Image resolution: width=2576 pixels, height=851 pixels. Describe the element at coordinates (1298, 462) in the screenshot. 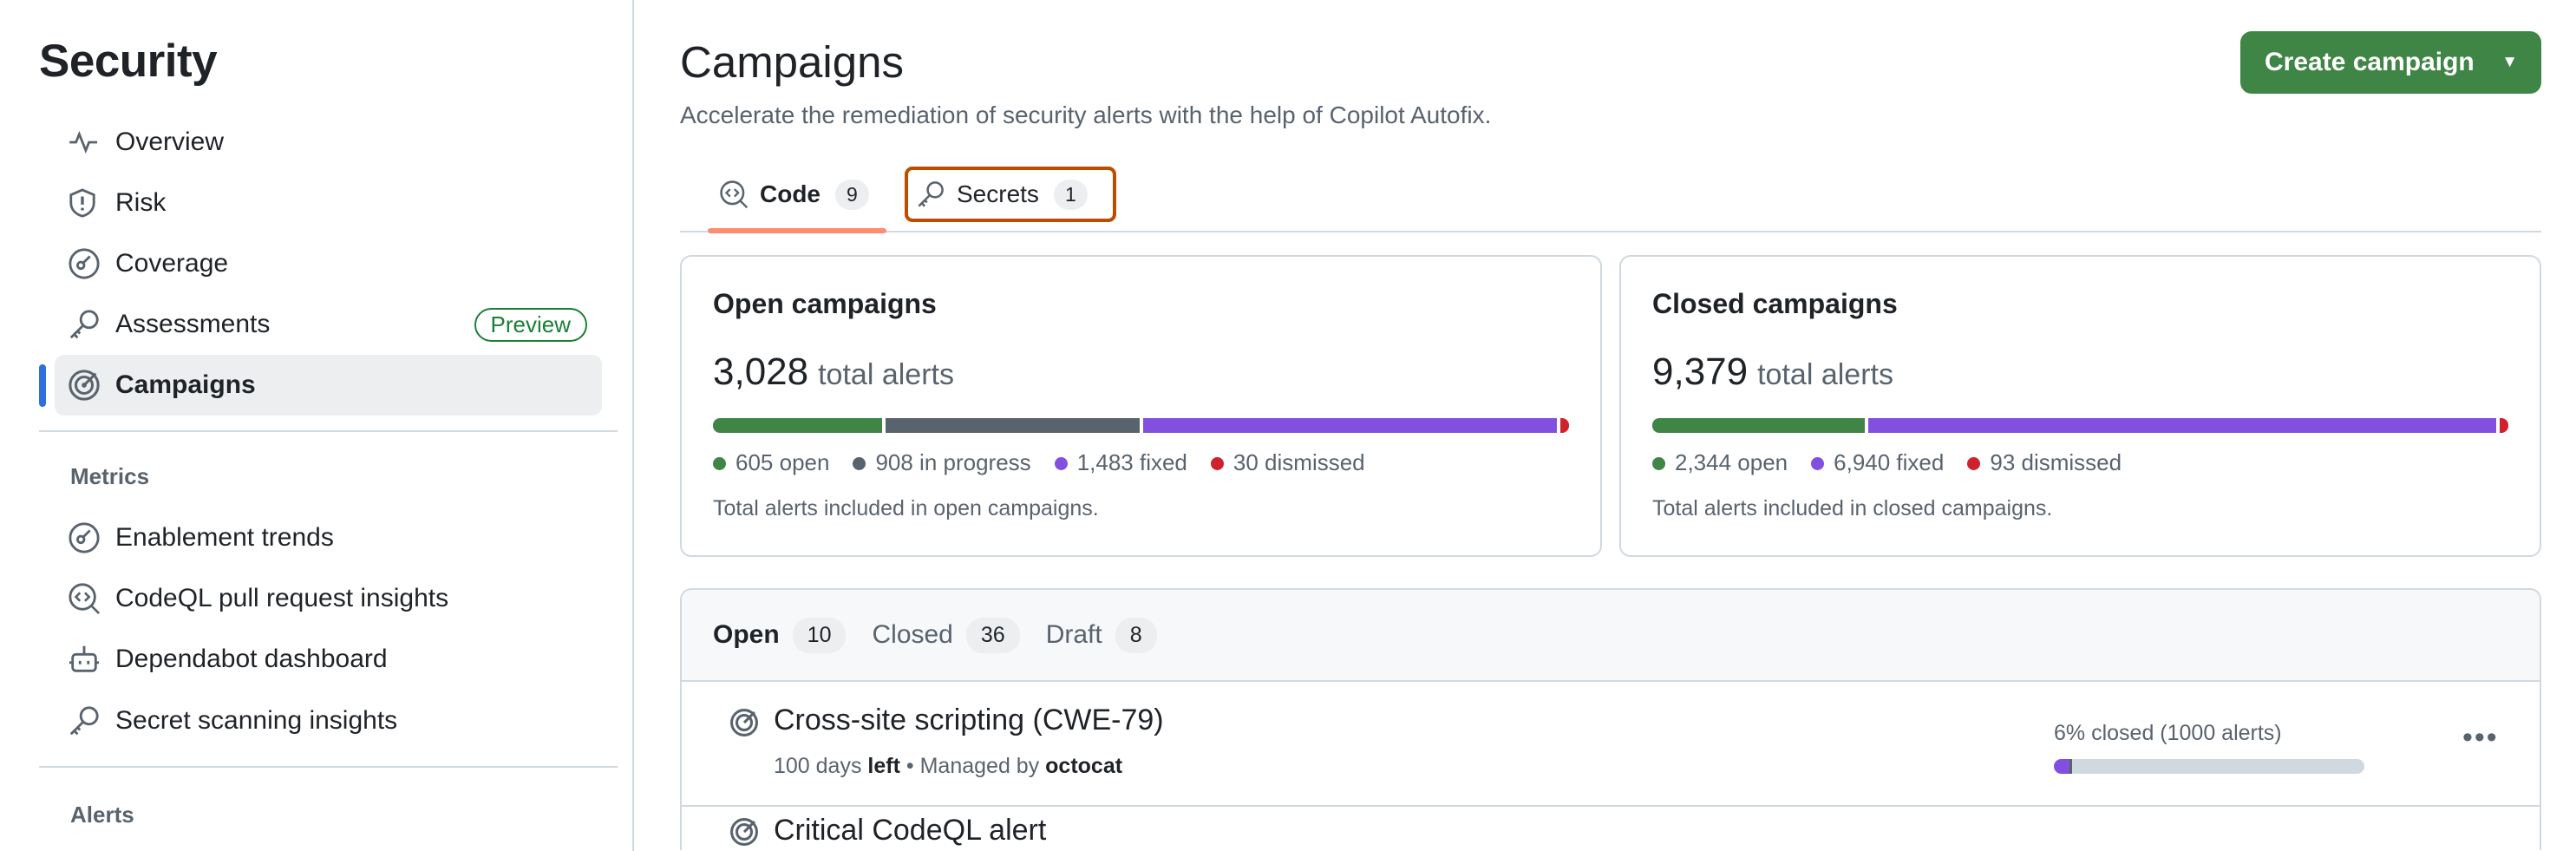

I see `legend-label: 30 dismissed` at that location.